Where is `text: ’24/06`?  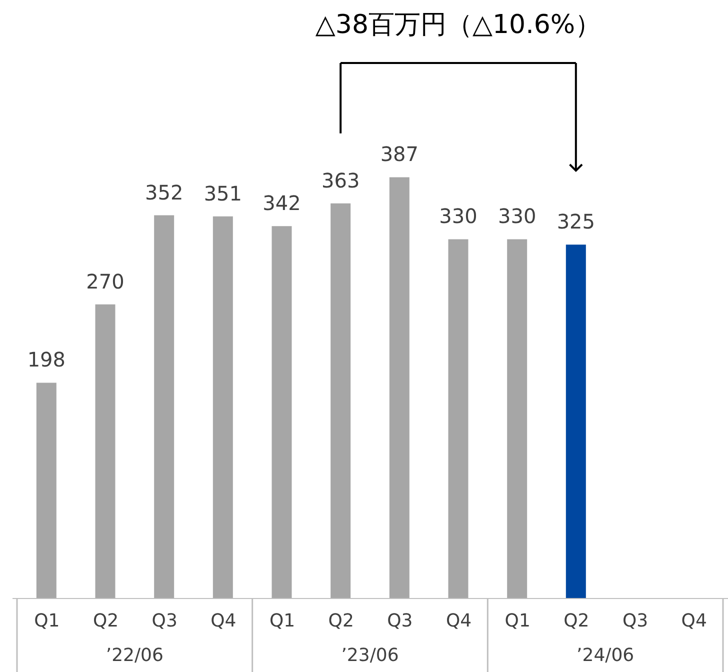
text: ’24/06 is located at coordinates (605, 655).